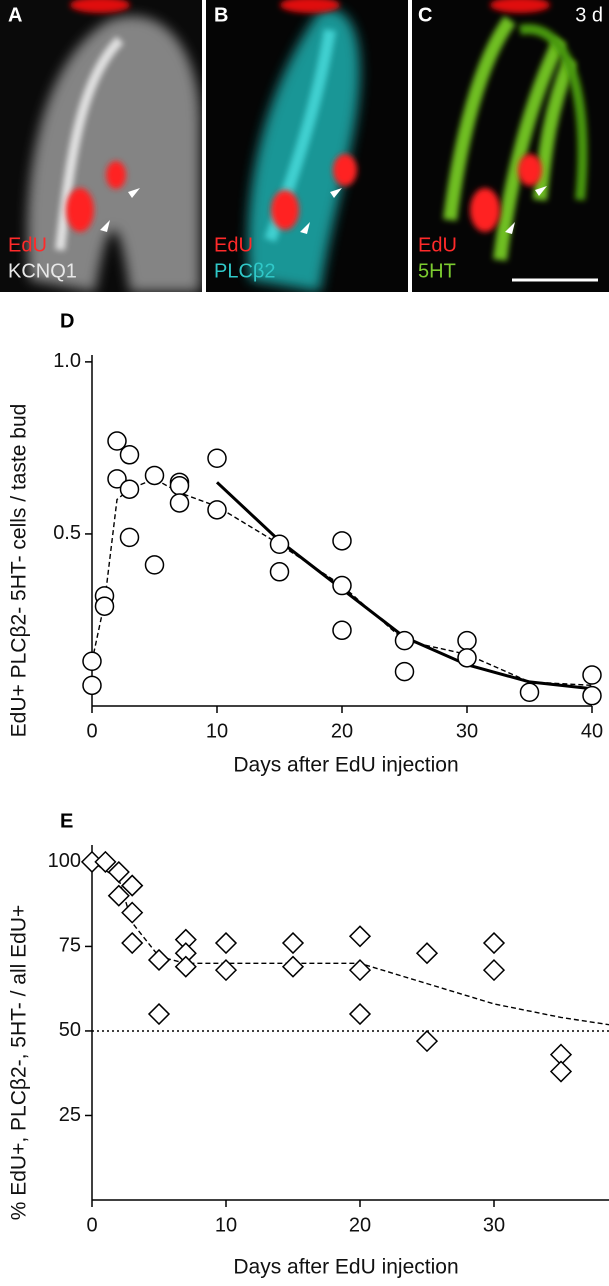 This screenshot has height=1286, width=609. I want to click on y-tick-label: 100, so click(64, 861).